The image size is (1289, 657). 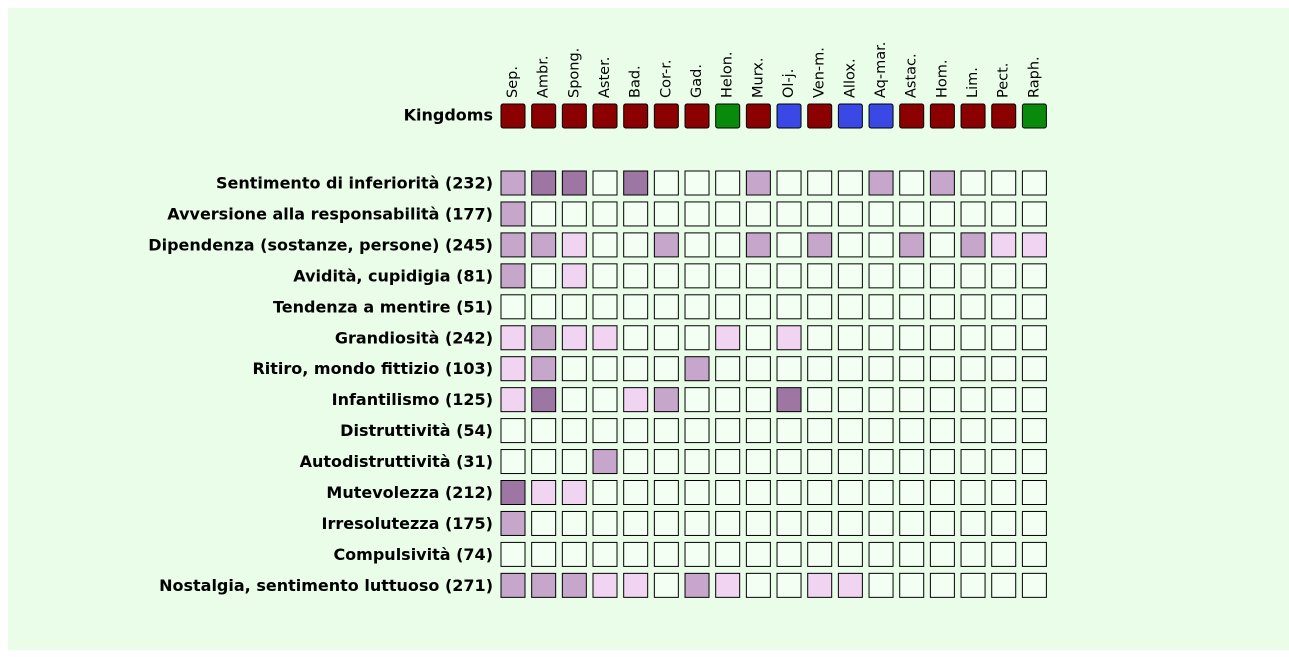 What do you see at coordinates (544, 77) in the screenshot?
I see `column-label: Ambr.` at bounding box center [544, 77].